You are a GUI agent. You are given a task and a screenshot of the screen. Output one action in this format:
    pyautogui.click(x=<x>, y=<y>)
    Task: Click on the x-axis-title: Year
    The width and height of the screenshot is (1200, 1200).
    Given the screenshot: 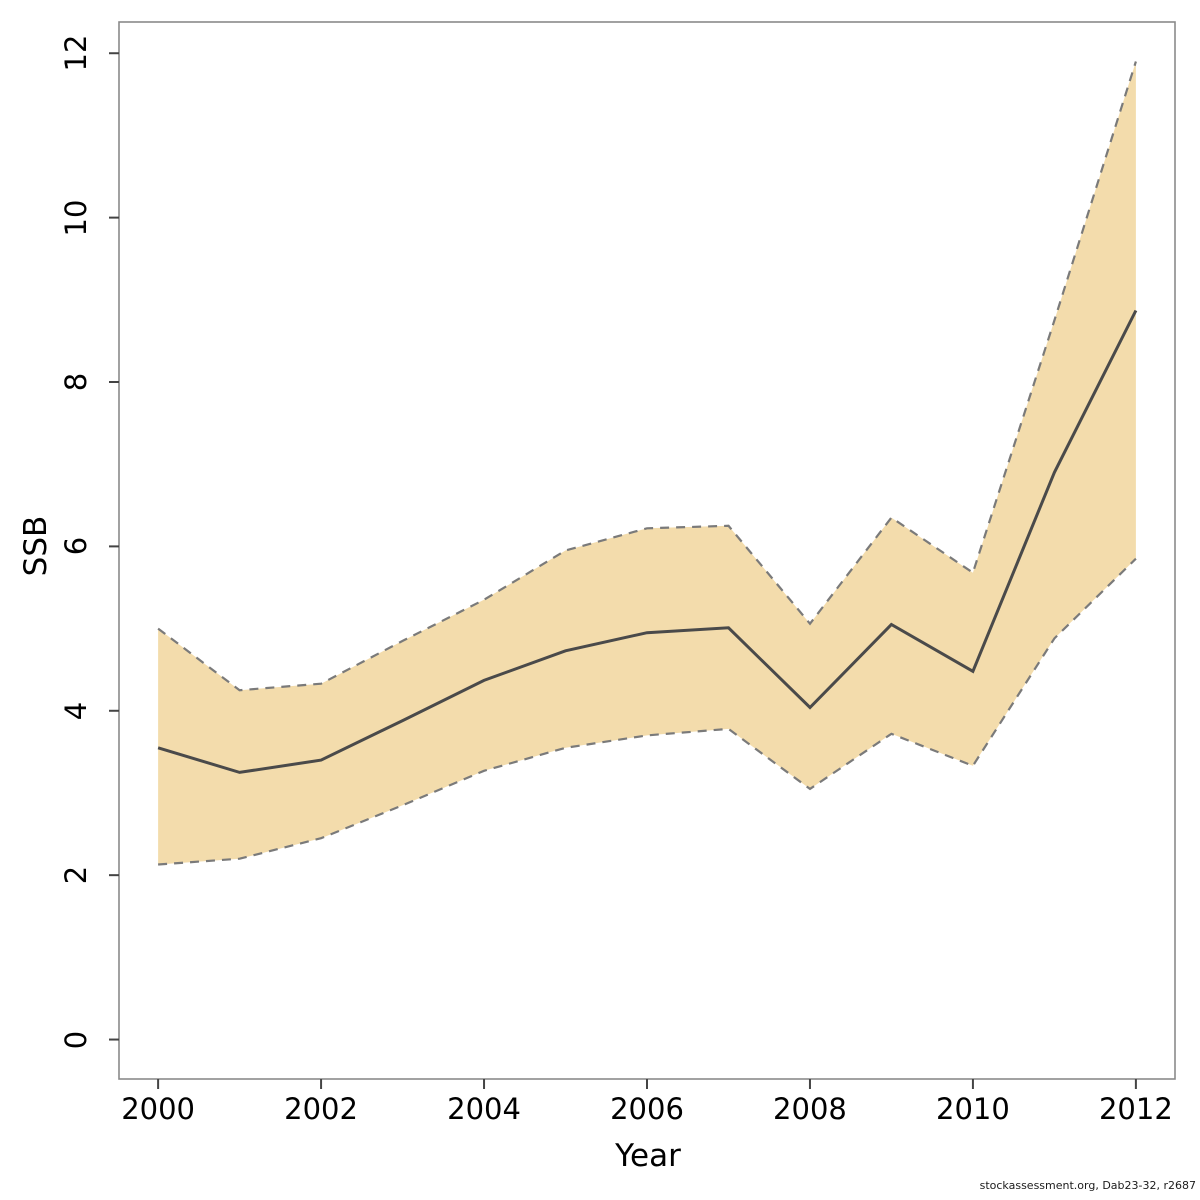 What is the action you would take?
    pyautogui.click(x=648, y=1156)
    